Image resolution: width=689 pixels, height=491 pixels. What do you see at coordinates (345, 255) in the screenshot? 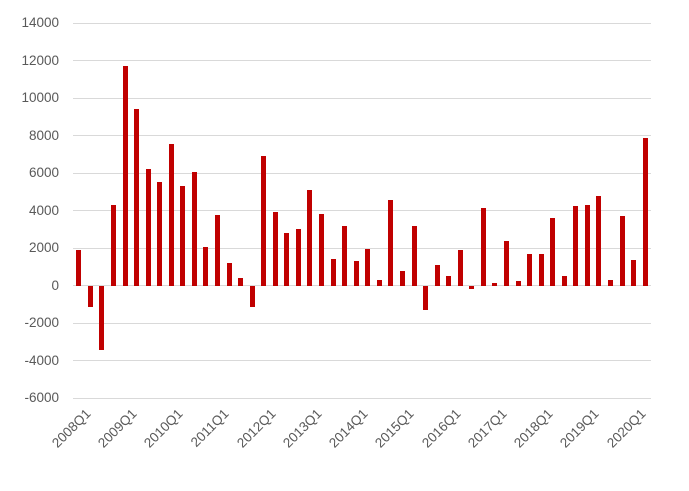
I see `bar-2013Q4` at bounding box center [345, 255].